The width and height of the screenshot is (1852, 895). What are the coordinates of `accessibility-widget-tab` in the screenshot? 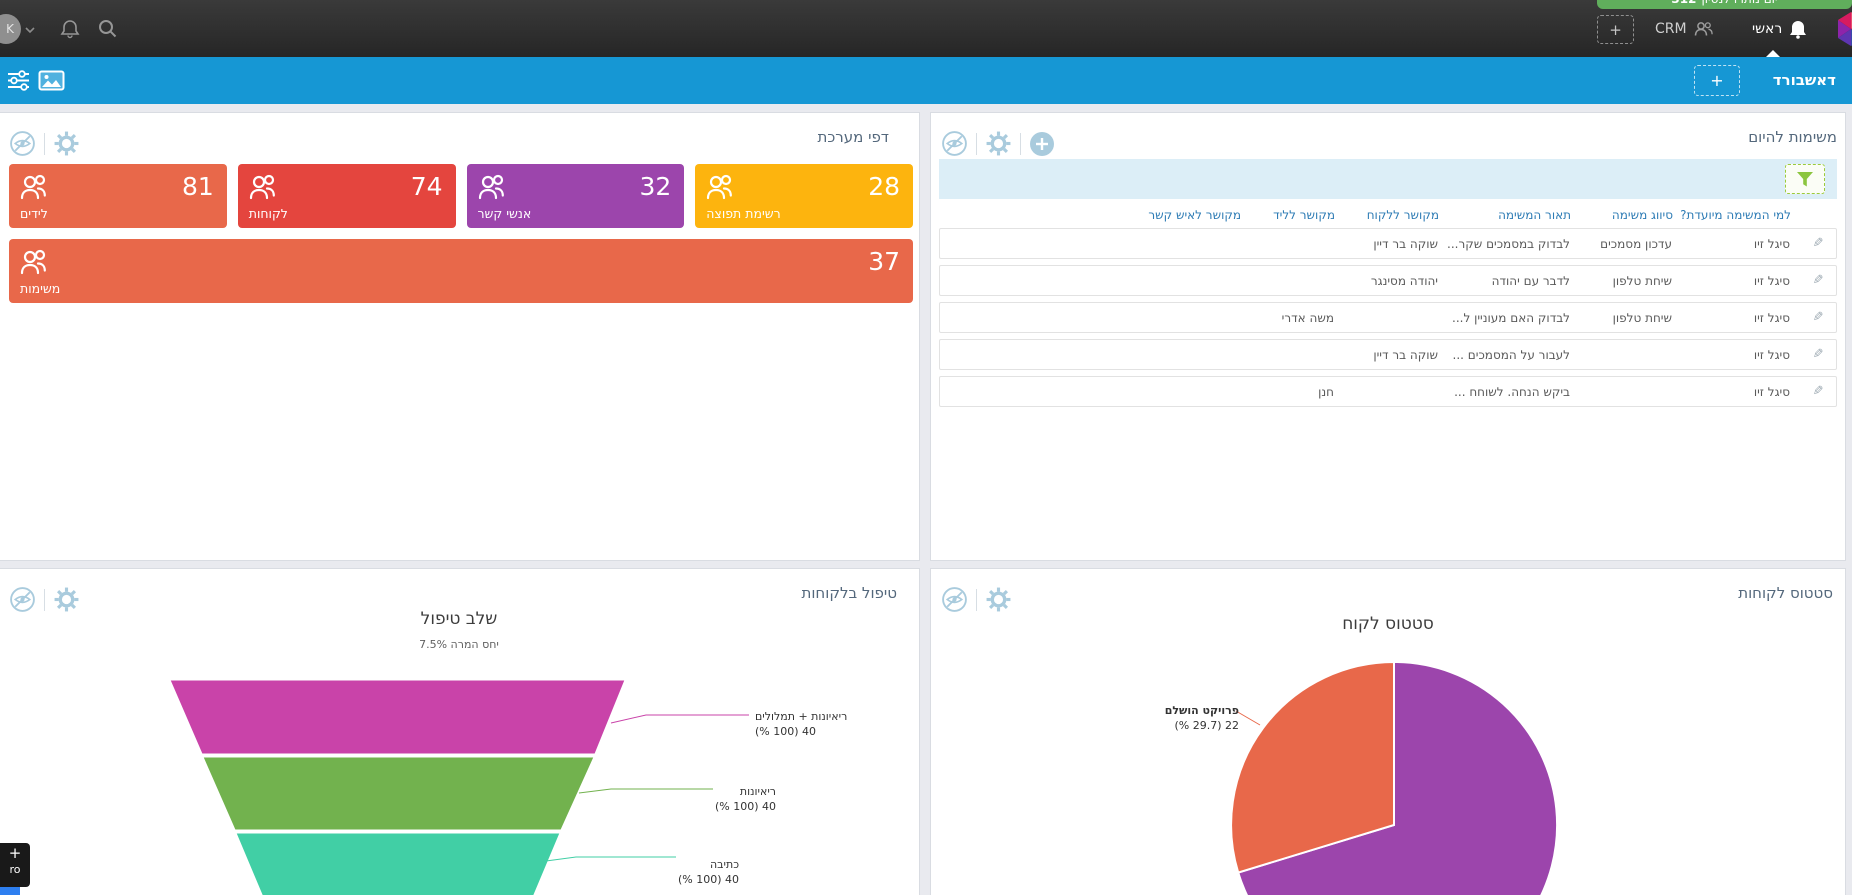 It's located at (10, 891).